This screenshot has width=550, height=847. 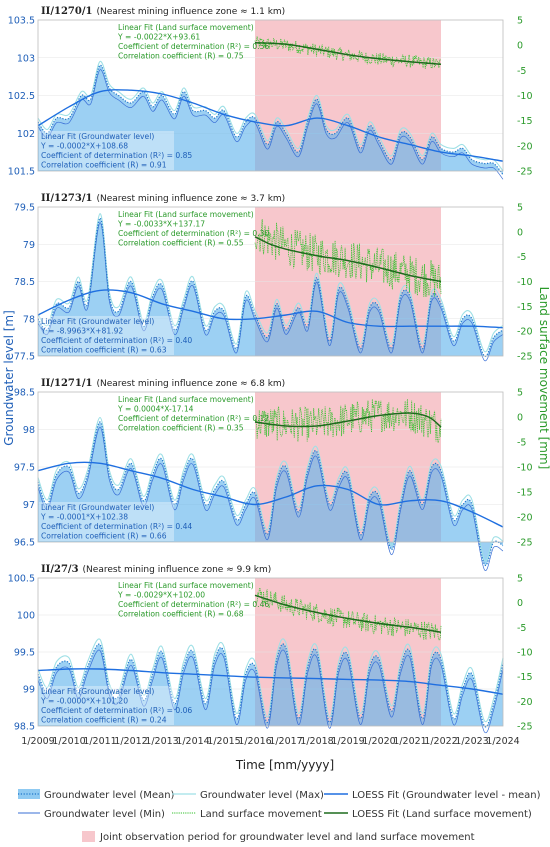 What do you see at coordinates (21, 96) in the screenshot?
I see `y-tick-label: 102.5` at bounding box center [21, 96].